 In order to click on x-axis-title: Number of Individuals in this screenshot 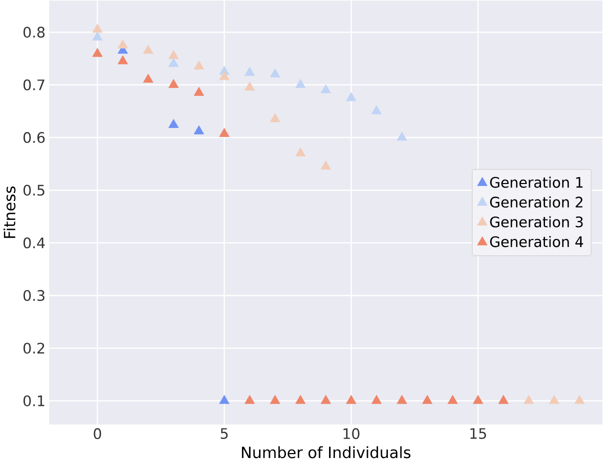, I will do `click(326, 452)`.